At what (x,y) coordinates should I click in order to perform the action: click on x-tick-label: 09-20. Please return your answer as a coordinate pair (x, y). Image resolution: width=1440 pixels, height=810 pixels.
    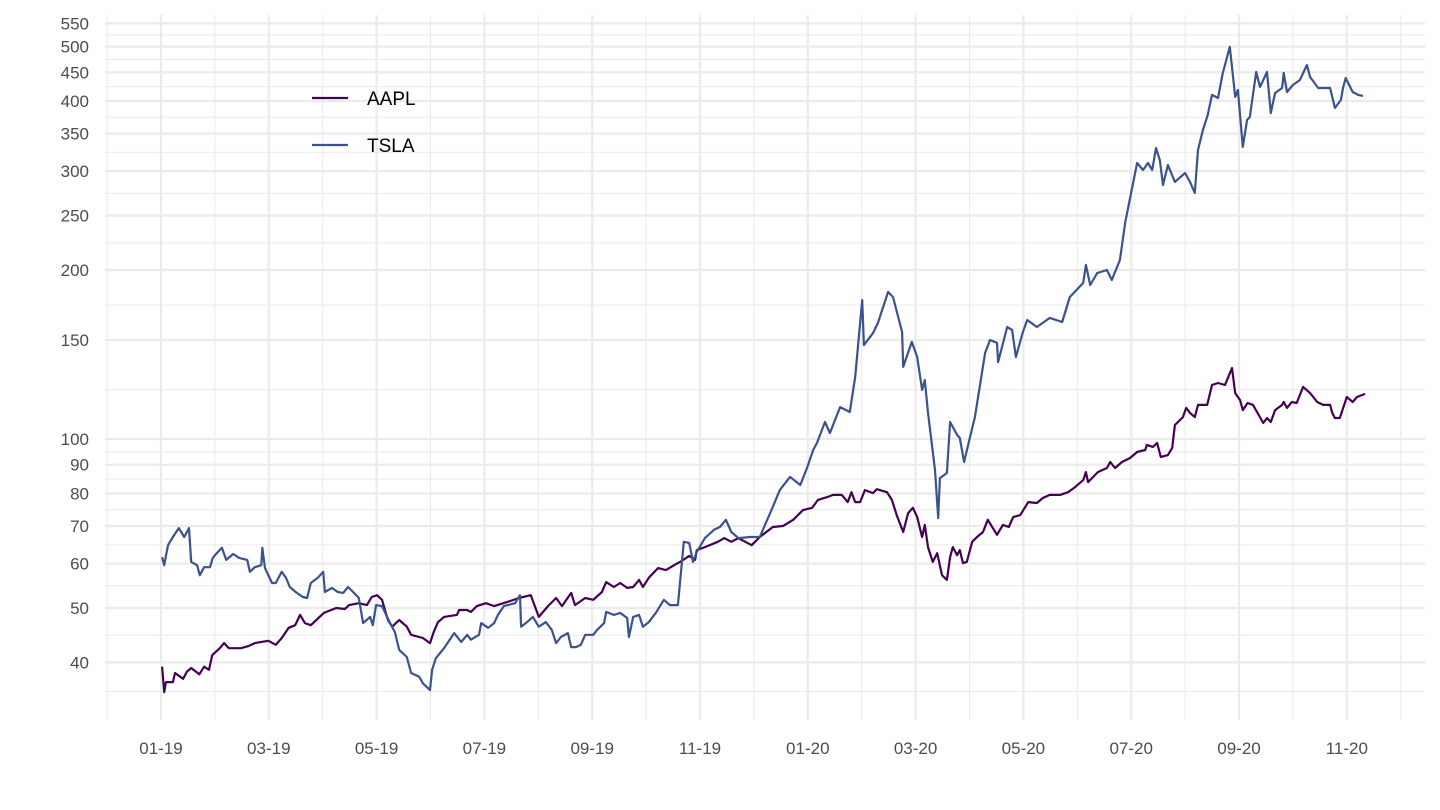
    Looking at the image, I should click on (1238, 748).